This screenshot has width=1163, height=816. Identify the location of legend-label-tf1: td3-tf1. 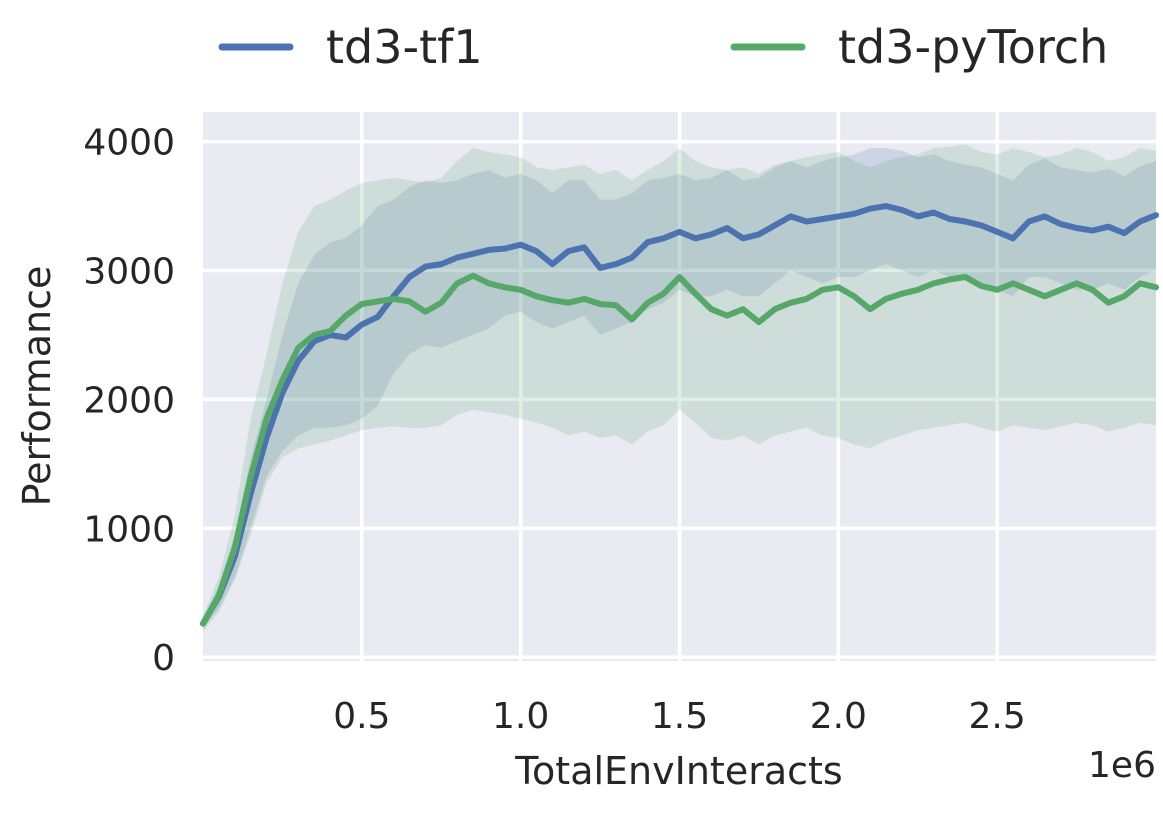
(404, 47).